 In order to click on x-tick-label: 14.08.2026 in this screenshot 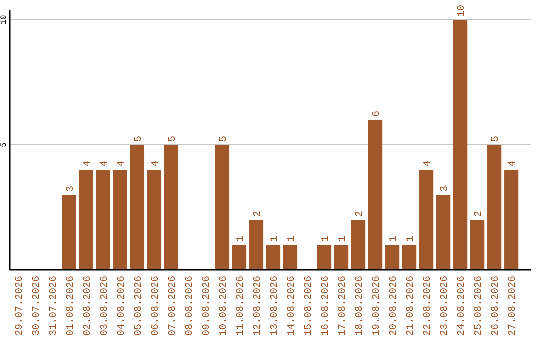, I will do `click(292, 306)`.